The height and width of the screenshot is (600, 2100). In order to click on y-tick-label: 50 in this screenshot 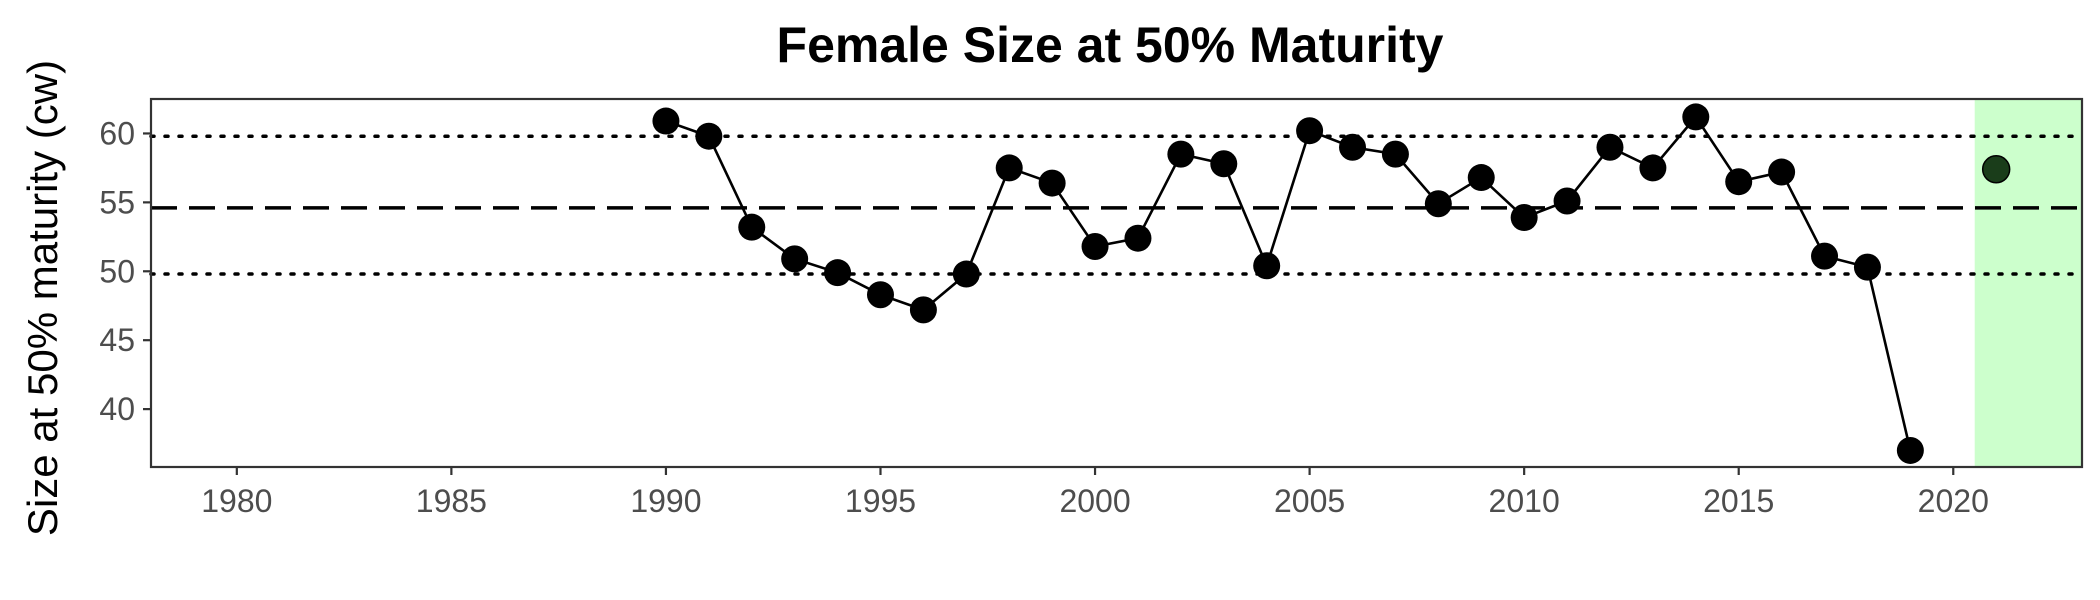, I will do `click(117, 271)`.